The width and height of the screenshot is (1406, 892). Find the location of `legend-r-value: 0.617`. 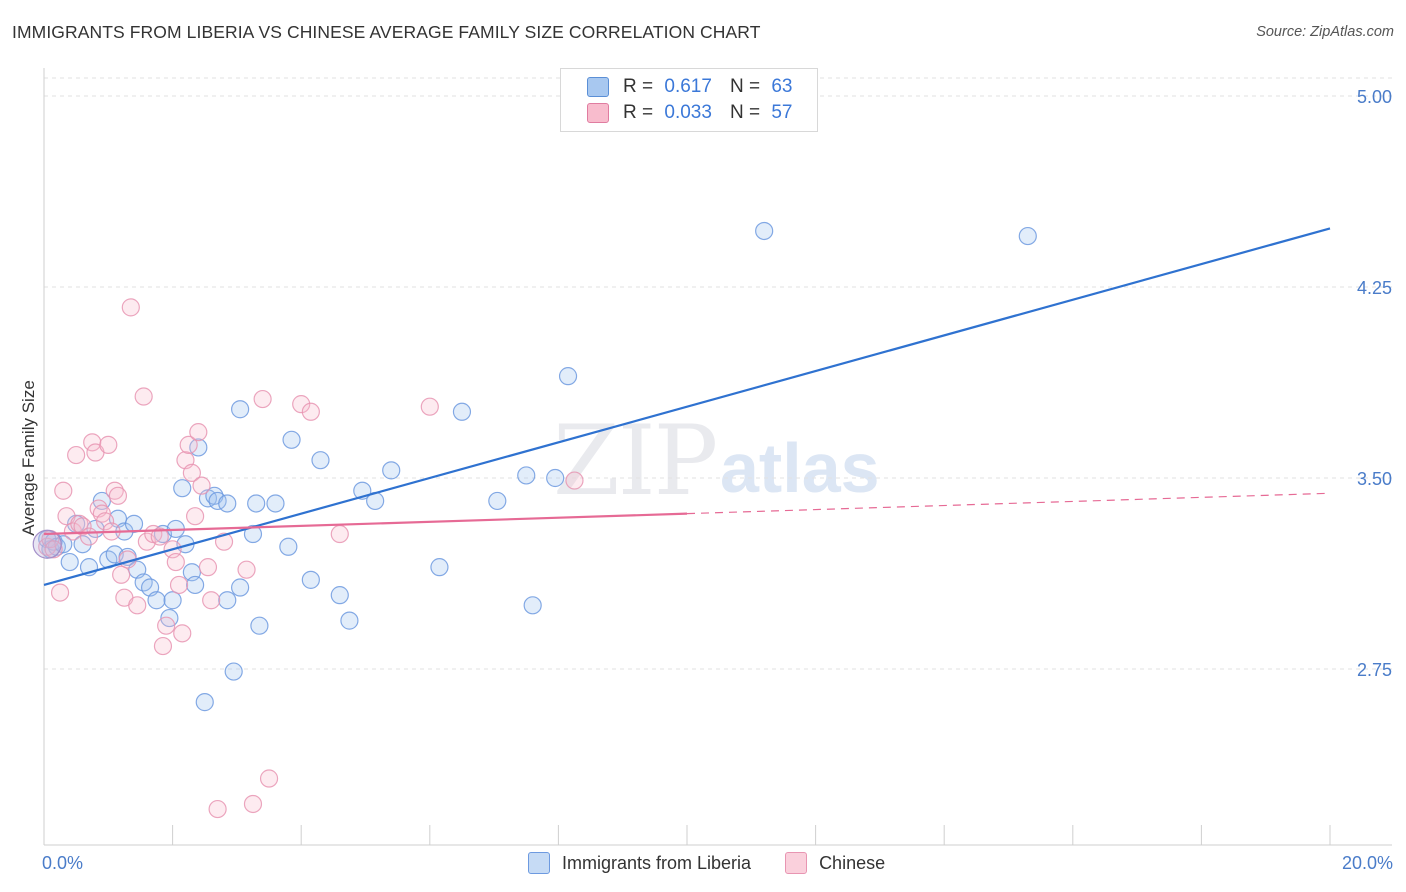

legend-r-value: 0.617 is located at coordinates (688, 86).